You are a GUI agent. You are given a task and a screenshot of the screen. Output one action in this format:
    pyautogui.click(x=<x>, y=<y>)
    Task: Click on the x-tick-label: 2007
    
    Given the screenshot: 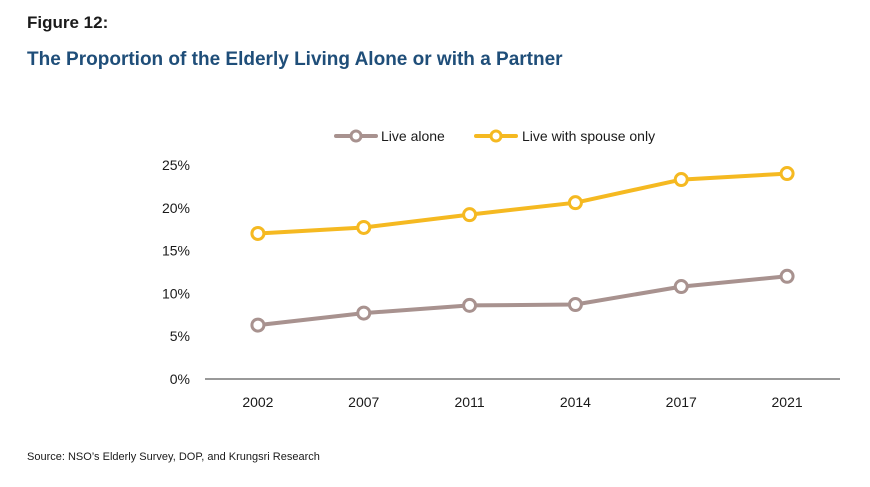 What is the action you would take?
    pyautogui.click(x=363, y=402)
    